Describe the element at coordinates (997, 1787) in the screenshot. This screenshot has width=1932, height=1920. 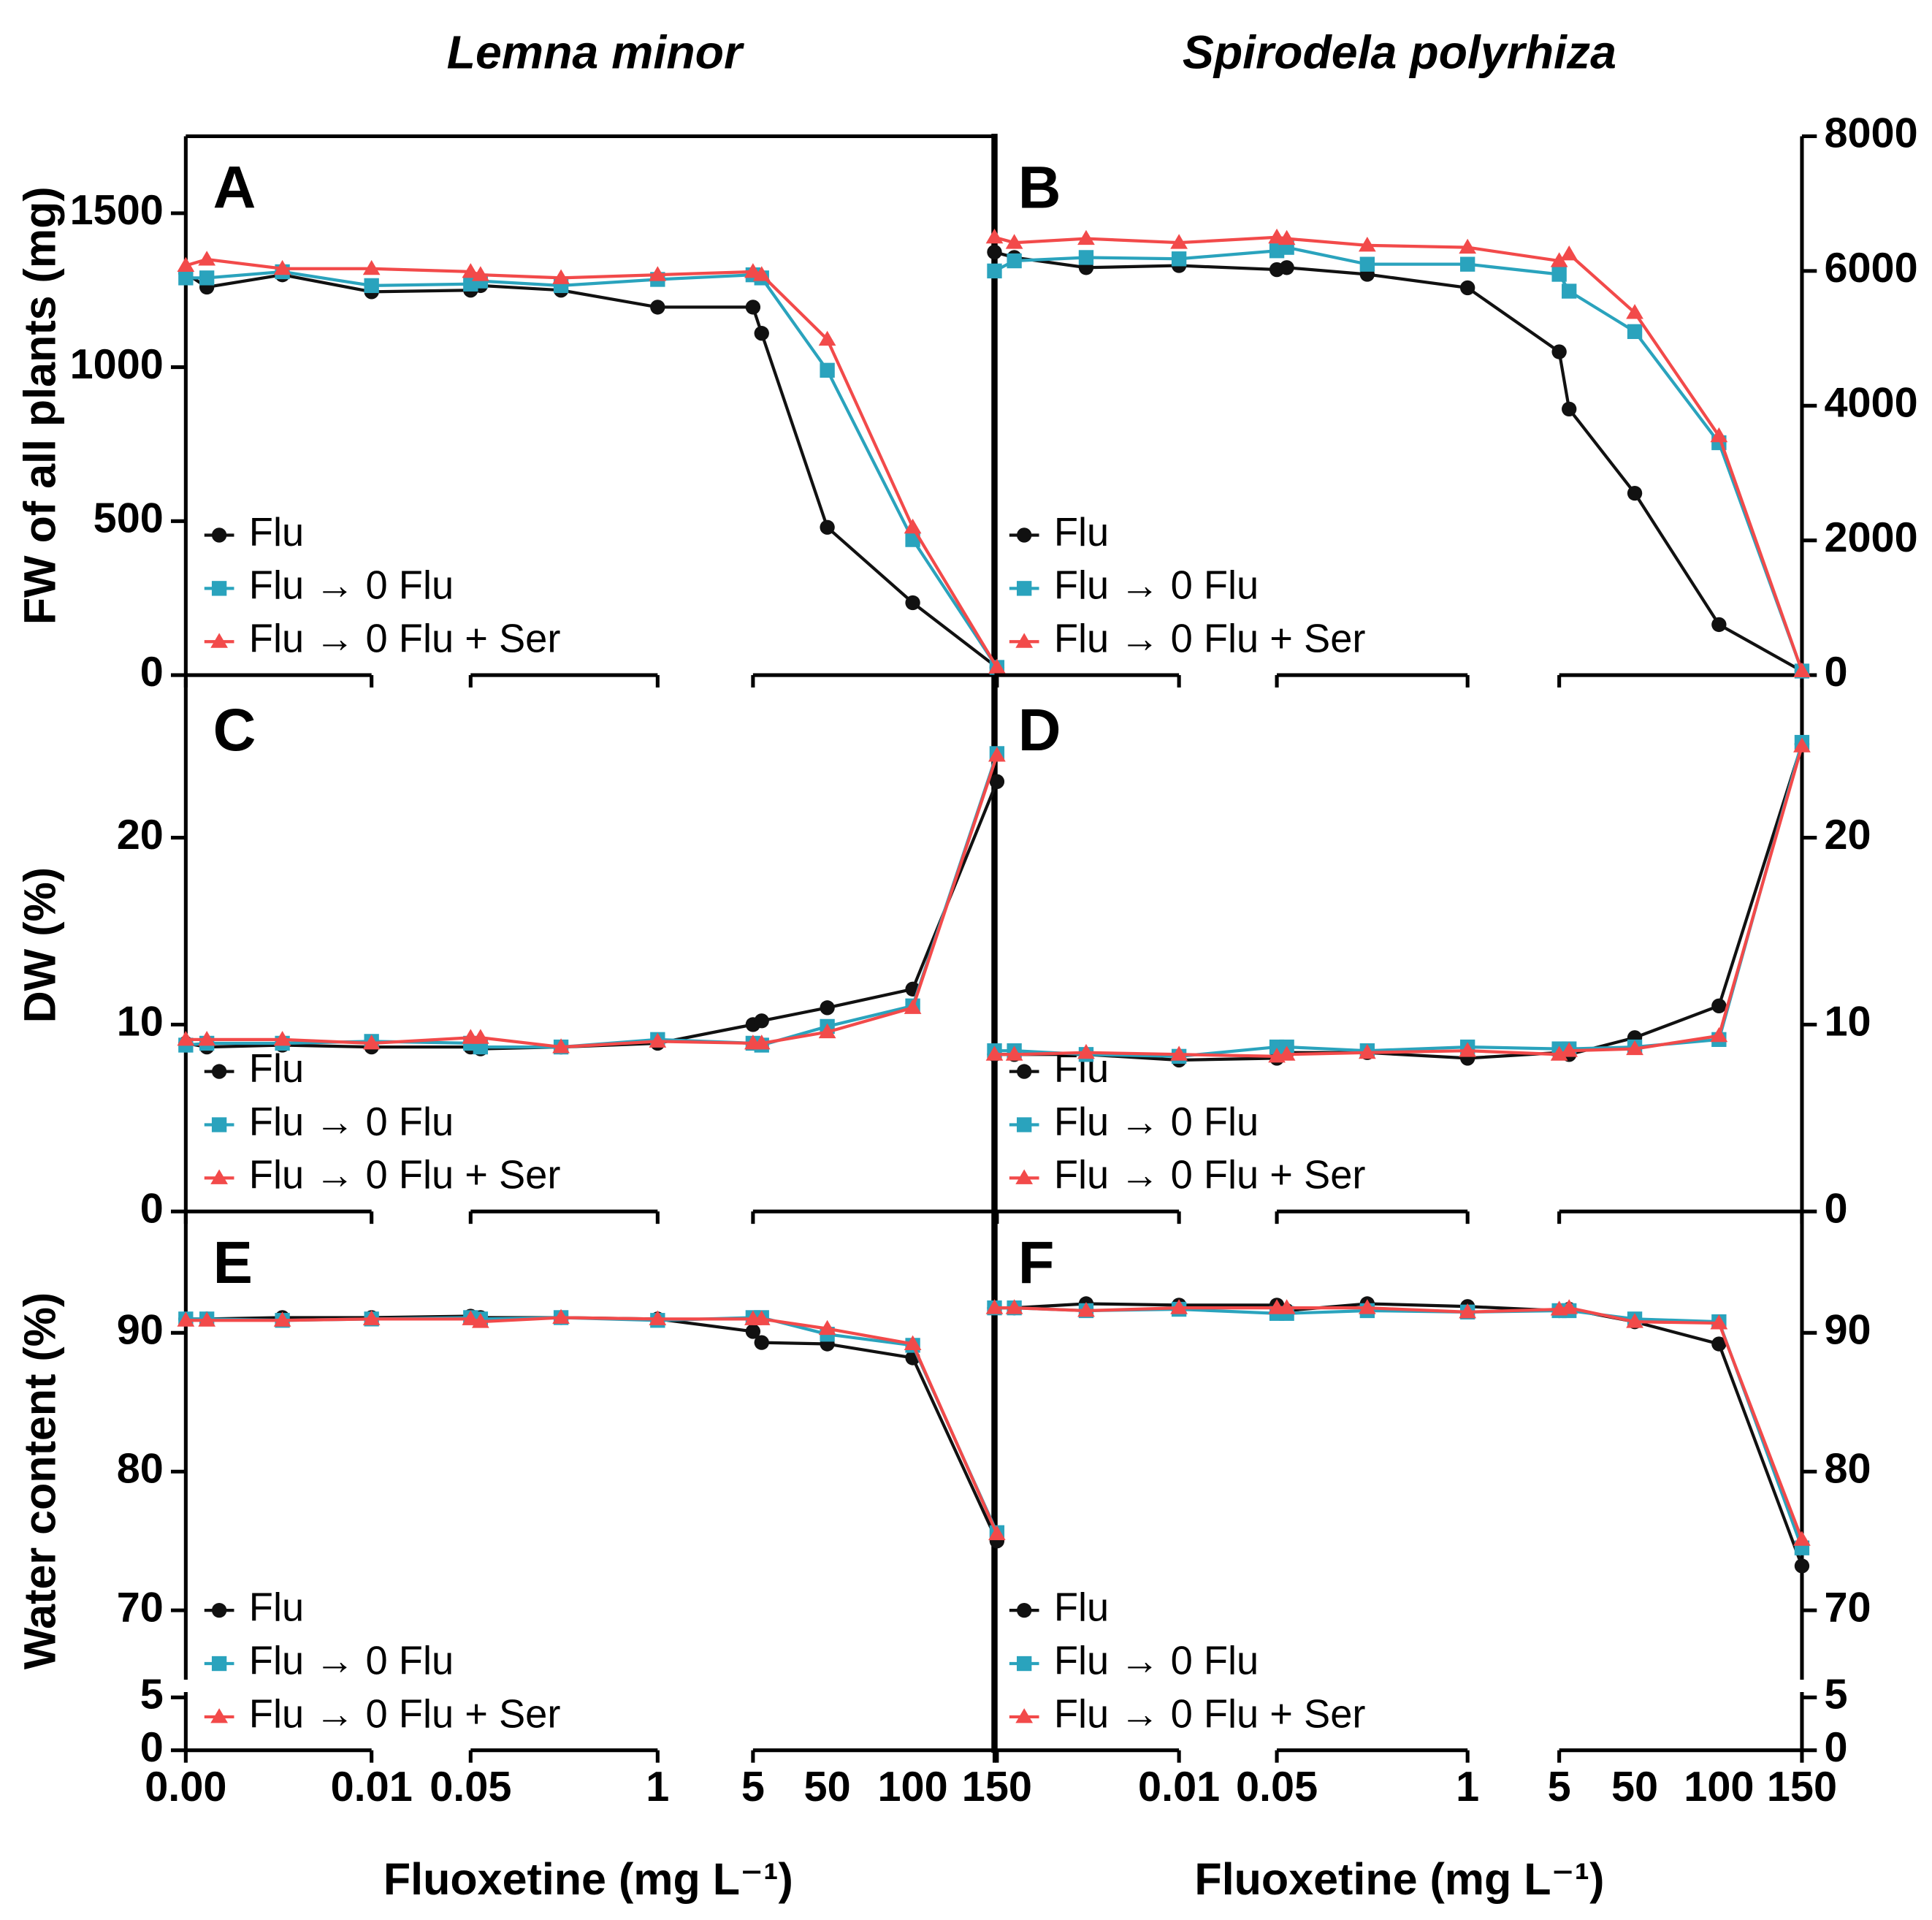
I see `x-tick-label: 150` at that location.